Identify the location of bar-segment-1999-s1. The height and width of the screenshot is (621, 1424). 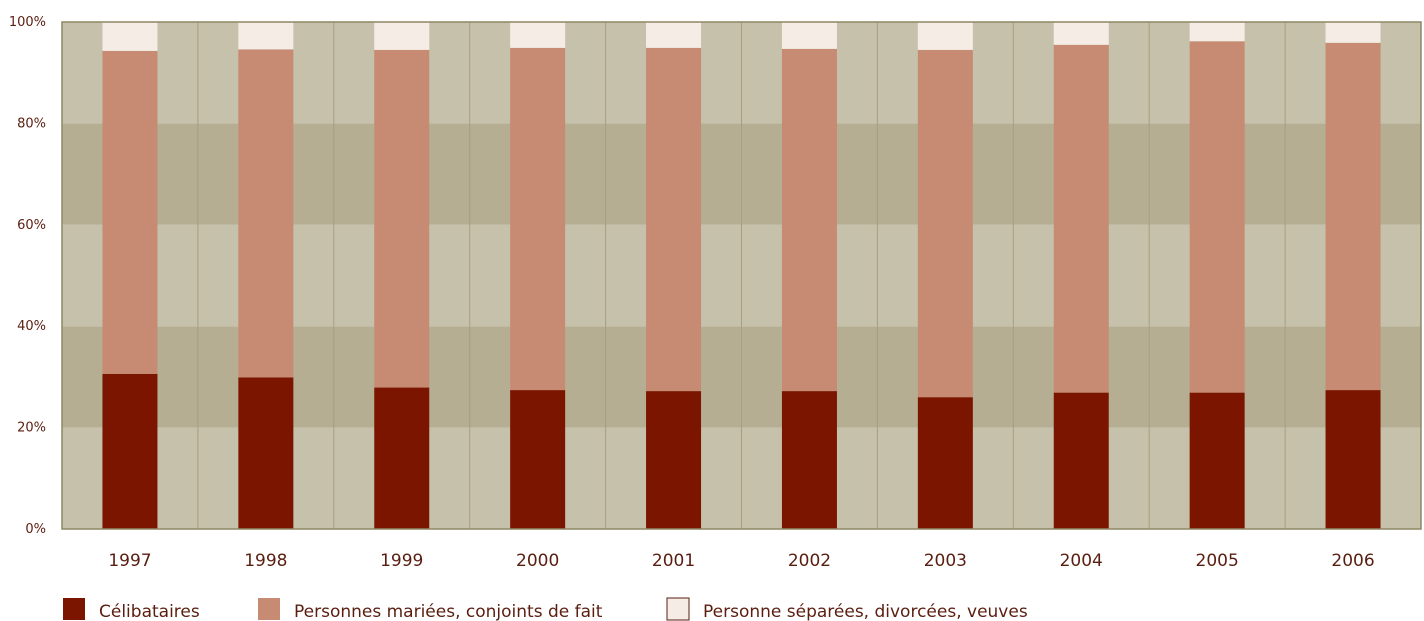
(402, 218).